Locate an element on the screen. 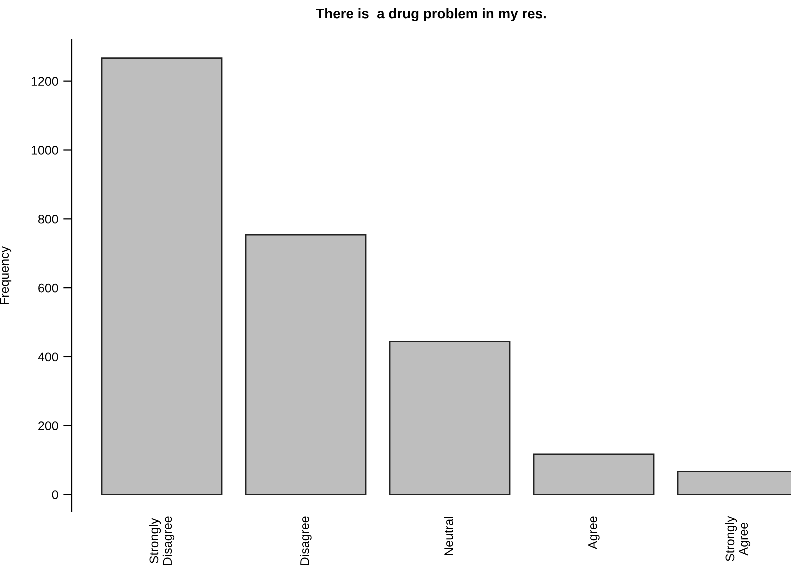 This screenshot has width=791, height=583. y-tick-label: 1000 is located at coordinates (45, 150).